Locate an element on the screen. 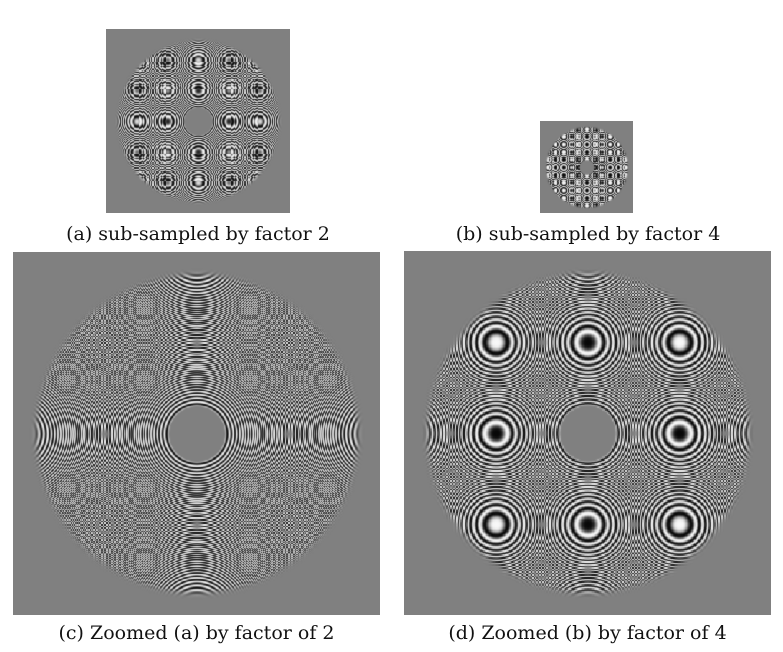  caption-c: (c) Zoomed (a) by factor of 2 is located at coordinates (196, 633).